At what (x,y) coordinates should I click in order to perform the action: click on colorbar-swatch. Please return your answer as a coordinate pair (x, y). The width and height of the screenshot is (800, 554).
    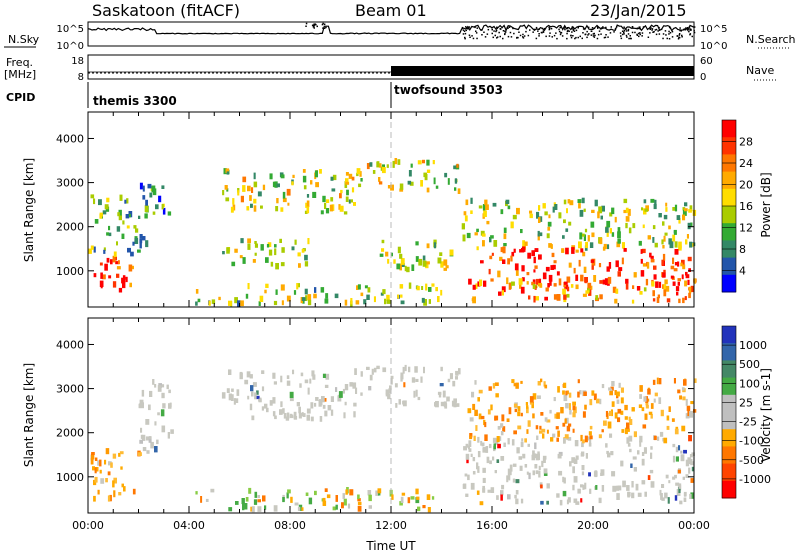
    Looking at the image, I should click on (729, 146).